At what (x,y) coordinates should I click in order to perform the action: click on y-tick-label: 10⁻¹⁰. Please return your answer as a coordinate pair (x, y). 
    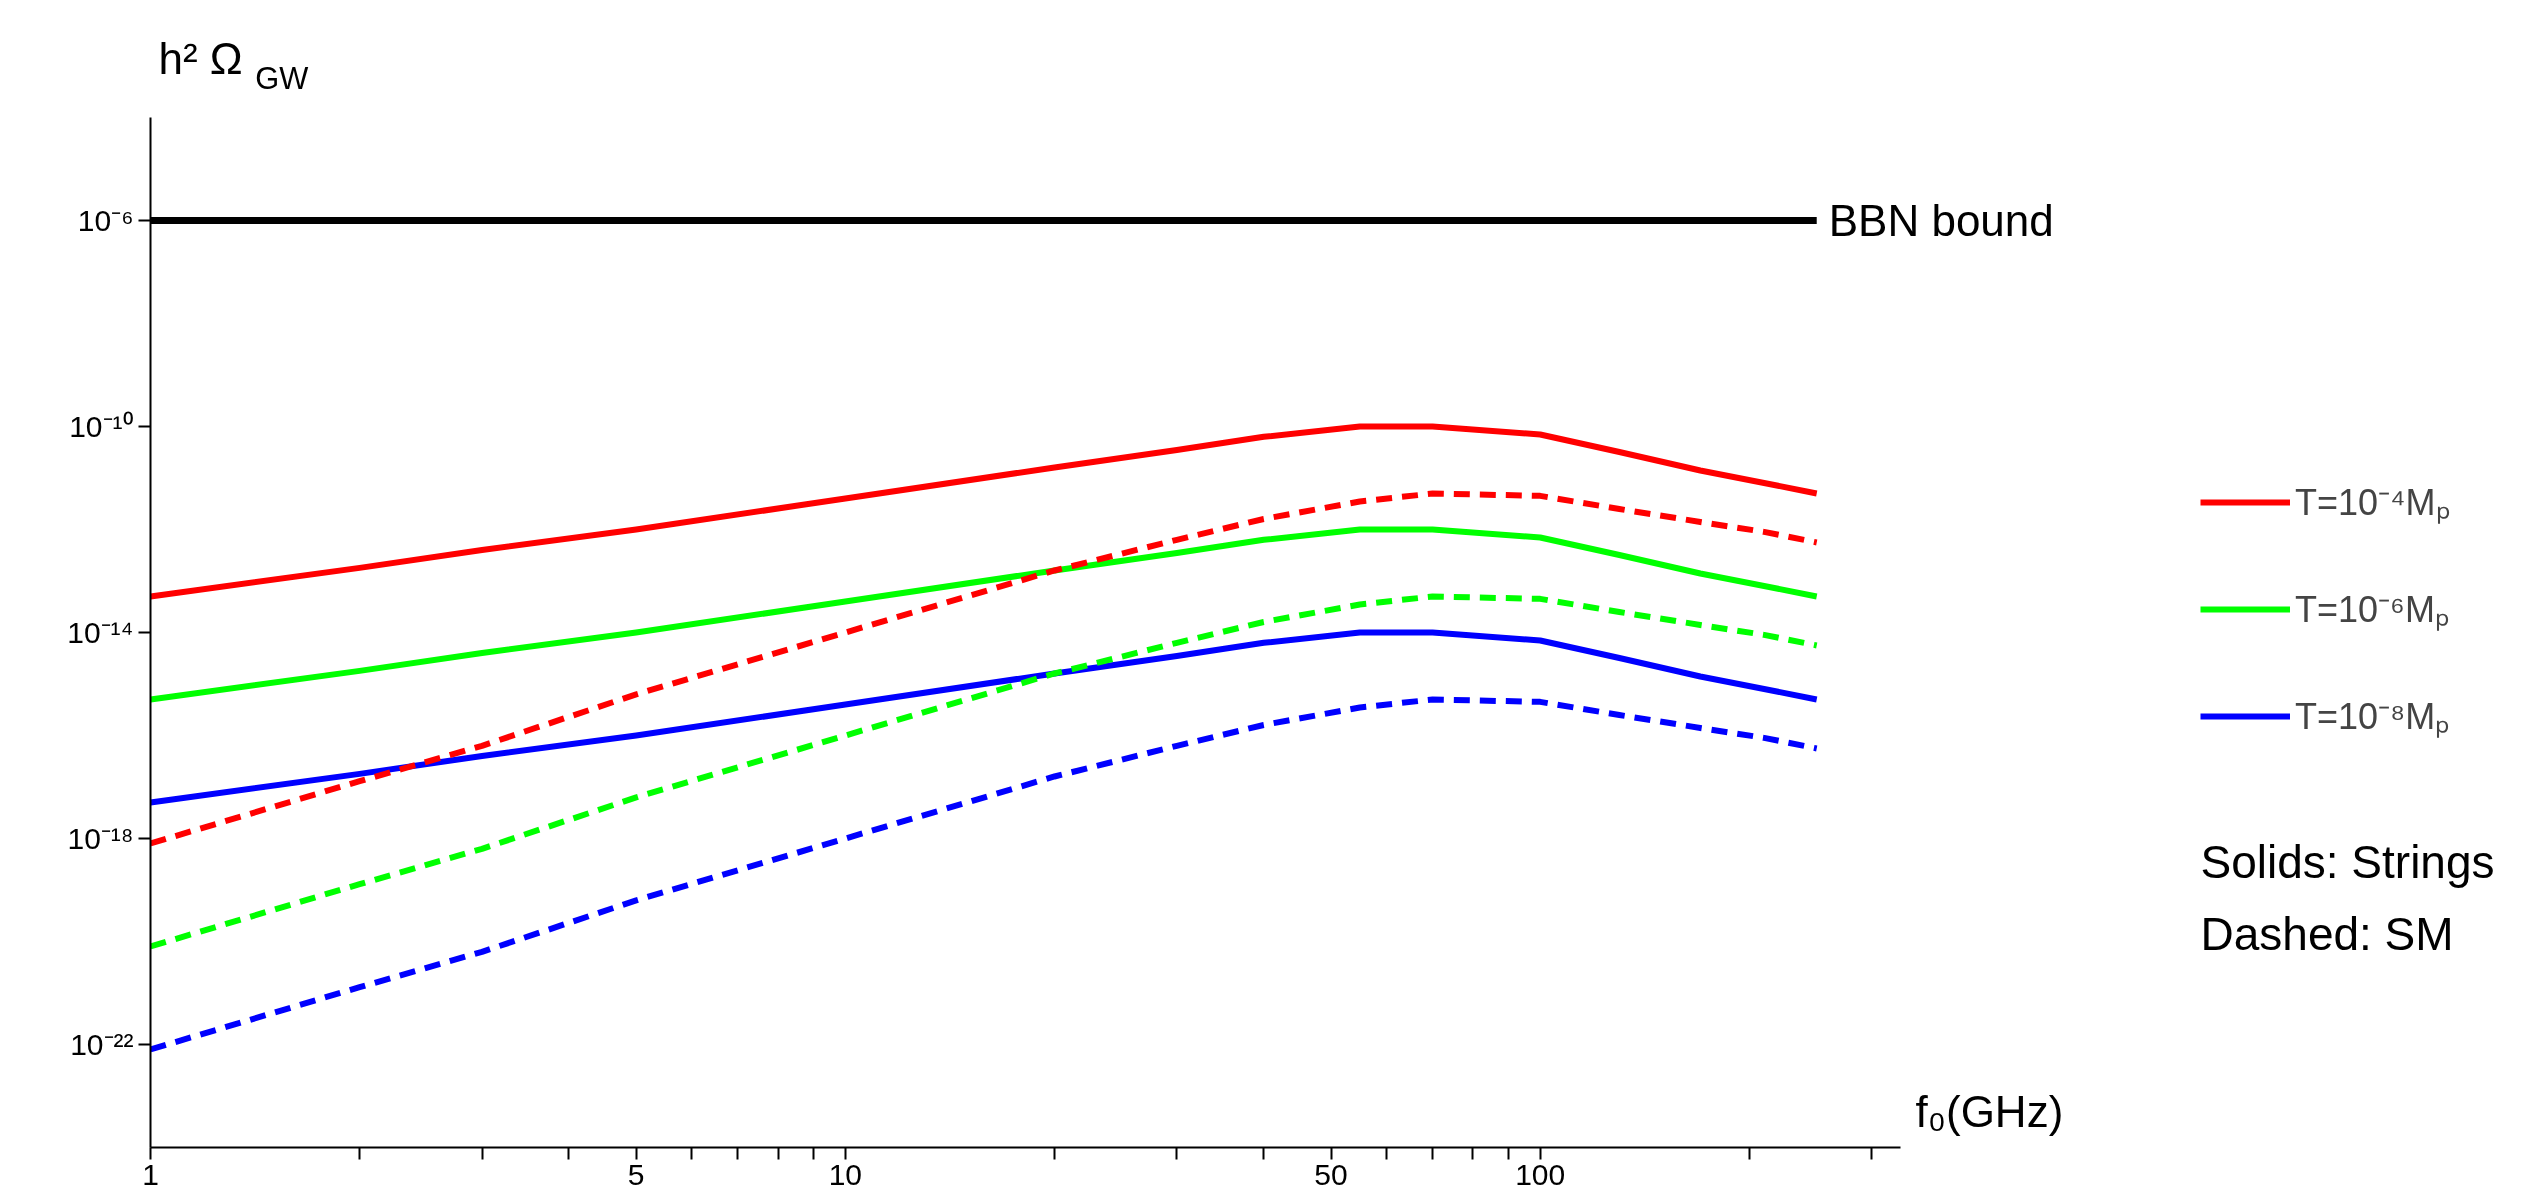
    Looking at the image, I should click on (101, 426).